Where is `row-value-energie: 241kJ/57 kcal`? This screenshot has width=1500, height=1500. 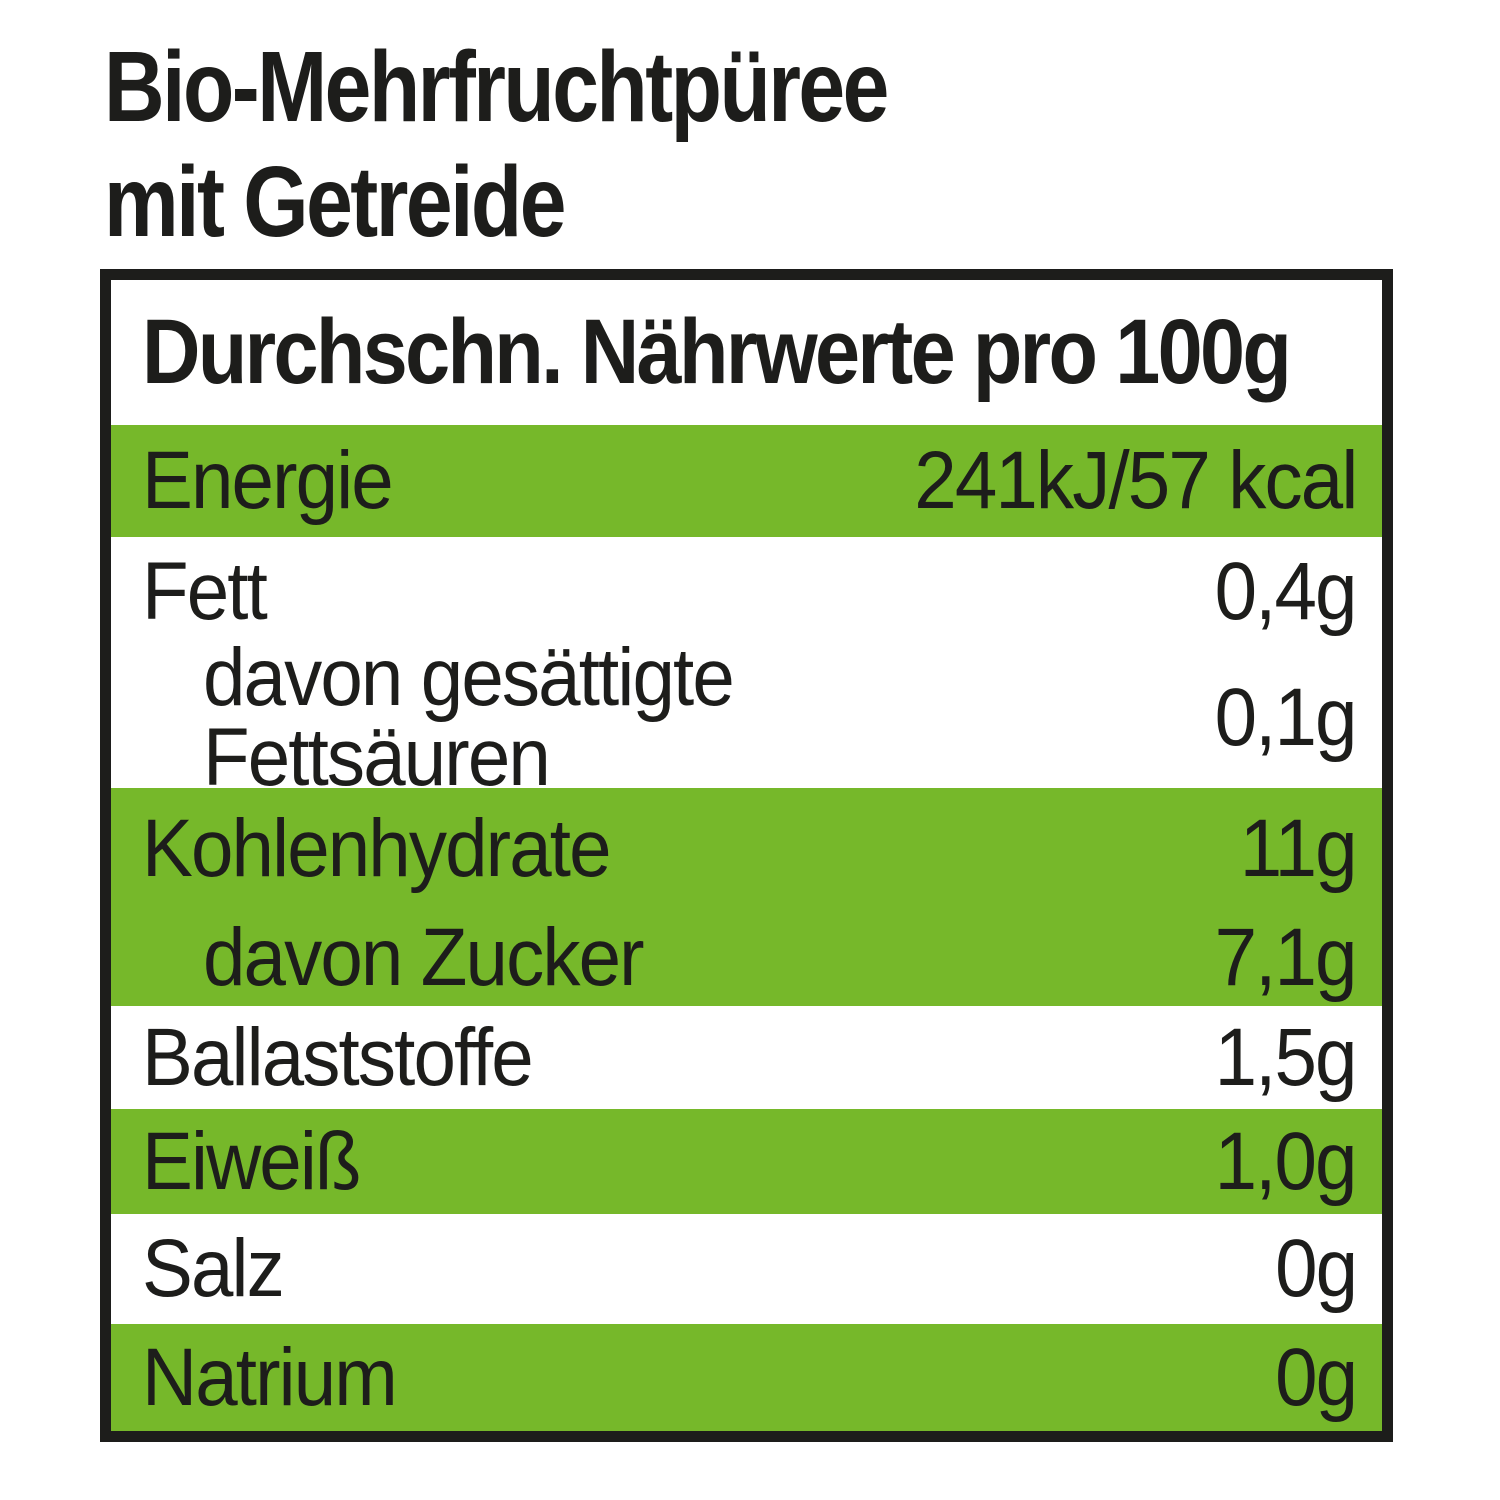 row-value-energie: 241kJ/57 kcal is located at coordinates (1135, 480).